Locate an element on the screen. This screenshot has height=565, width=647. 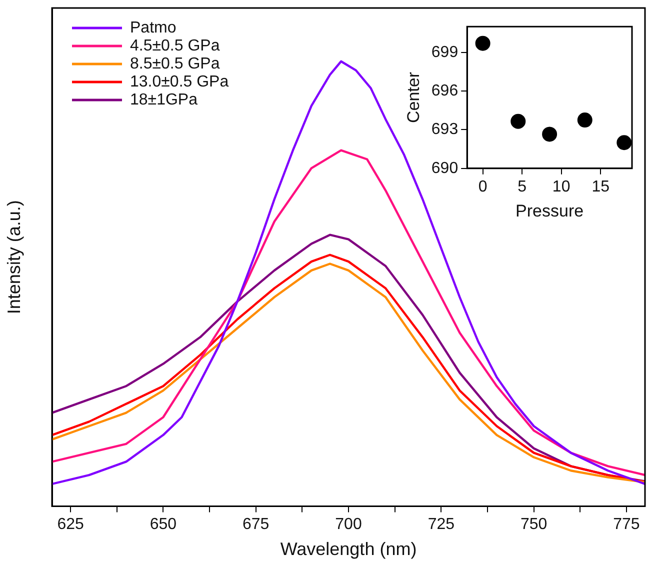
y-tick-label: 699 is located at coordinates (444, 52).